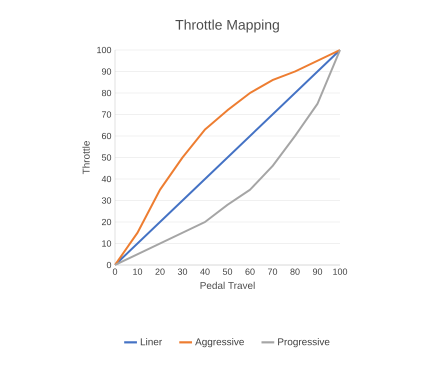 The height and width of the screenshot is (366, 437). What do you see at coordinates (219, 343) in the screenshot?
I see `legend-label: Aggressive` at bounding box center [219, 343].